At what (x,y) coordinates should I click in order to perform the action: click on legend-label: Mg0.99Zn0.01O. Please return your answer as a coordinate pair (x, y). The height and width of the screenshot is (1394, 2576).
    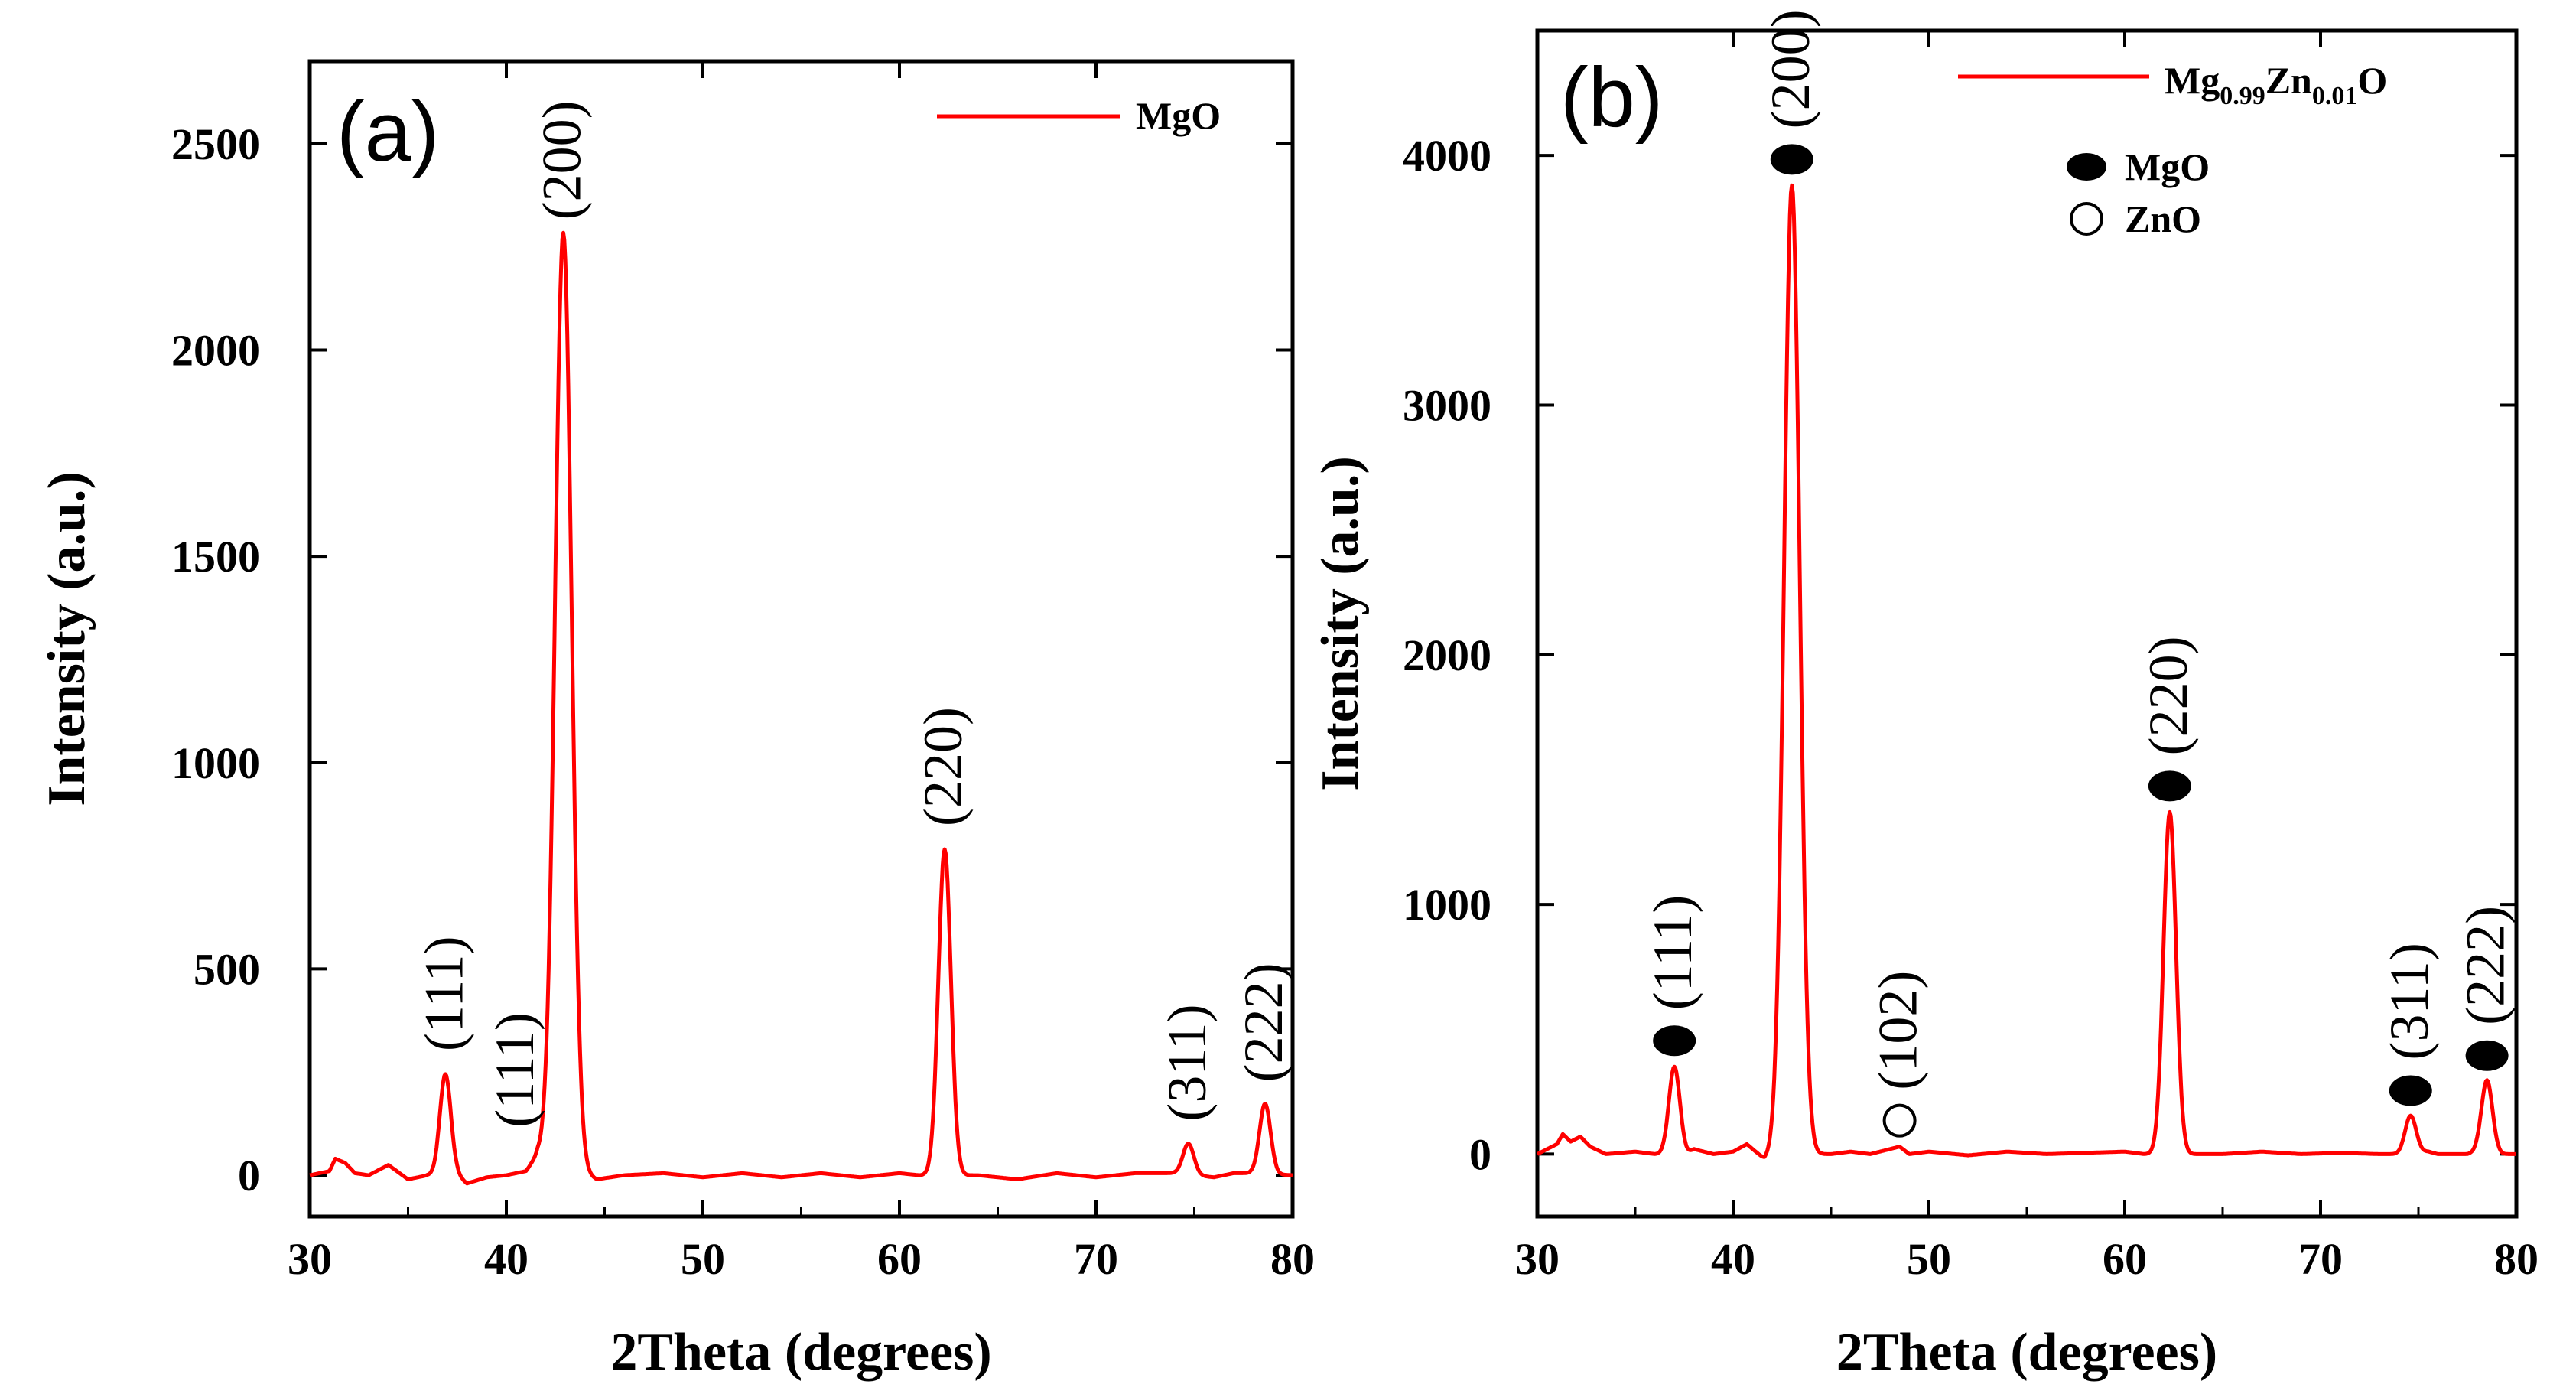
    Looking at the image, I should click on (2276, 84).